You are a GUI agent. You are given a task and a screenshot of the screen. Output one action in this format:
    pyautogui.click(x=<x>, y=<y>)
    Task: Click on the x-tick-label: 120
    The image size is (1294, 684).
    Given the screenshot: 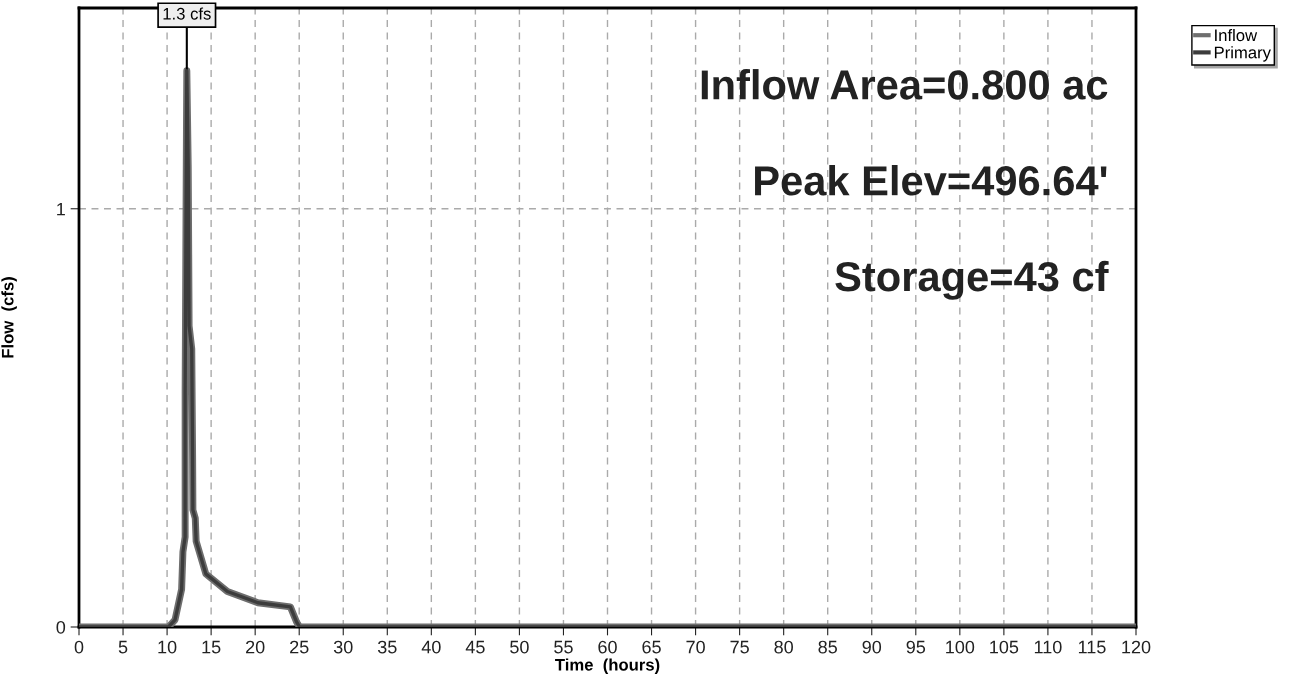 What is the action you would take?
    pyautogui.click(x=1136, y=647)
    